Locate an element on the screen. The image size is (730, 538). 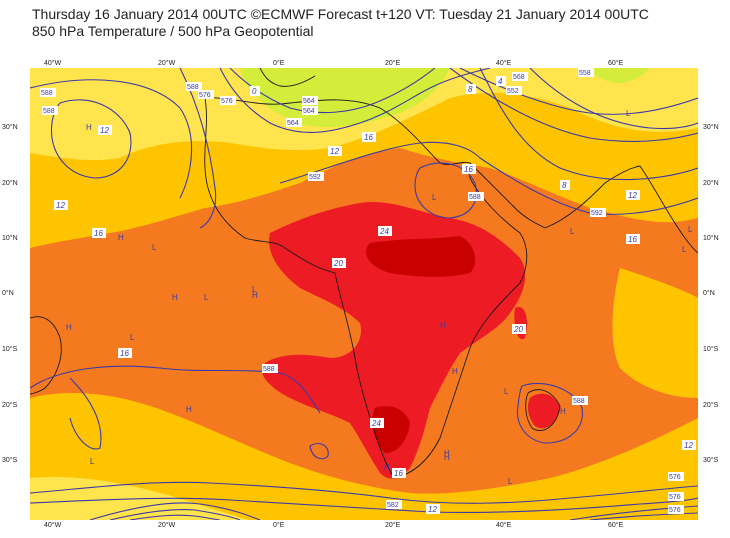
geo-label-text: 552 is located at coordinates (513, 91).